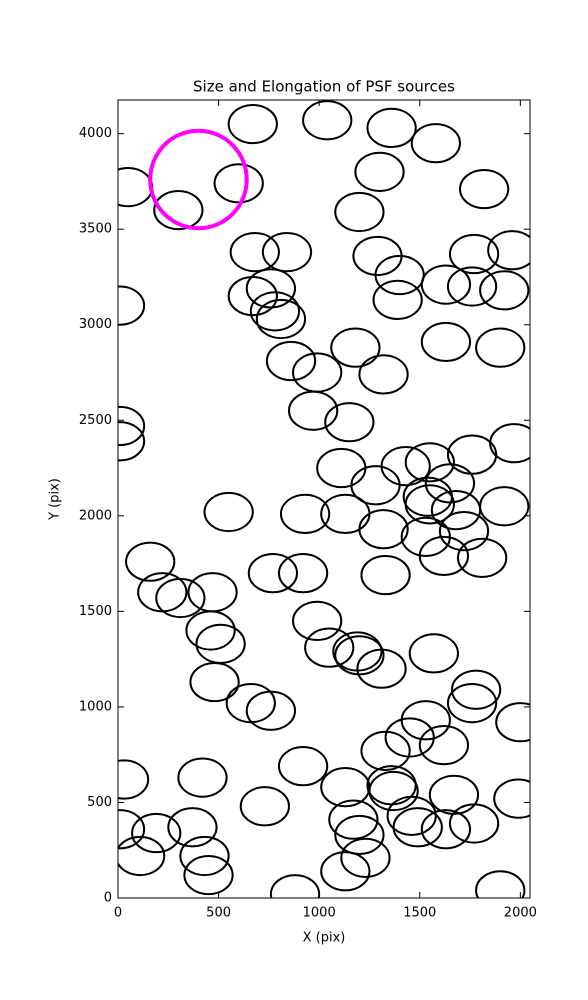 Image resolution: width=588 pixels, height=1000 pixels. What do you see at coordinates (95, 229) in the screenshot?
I see `y-tick-label: 3500` at bounding box center [95, 229].